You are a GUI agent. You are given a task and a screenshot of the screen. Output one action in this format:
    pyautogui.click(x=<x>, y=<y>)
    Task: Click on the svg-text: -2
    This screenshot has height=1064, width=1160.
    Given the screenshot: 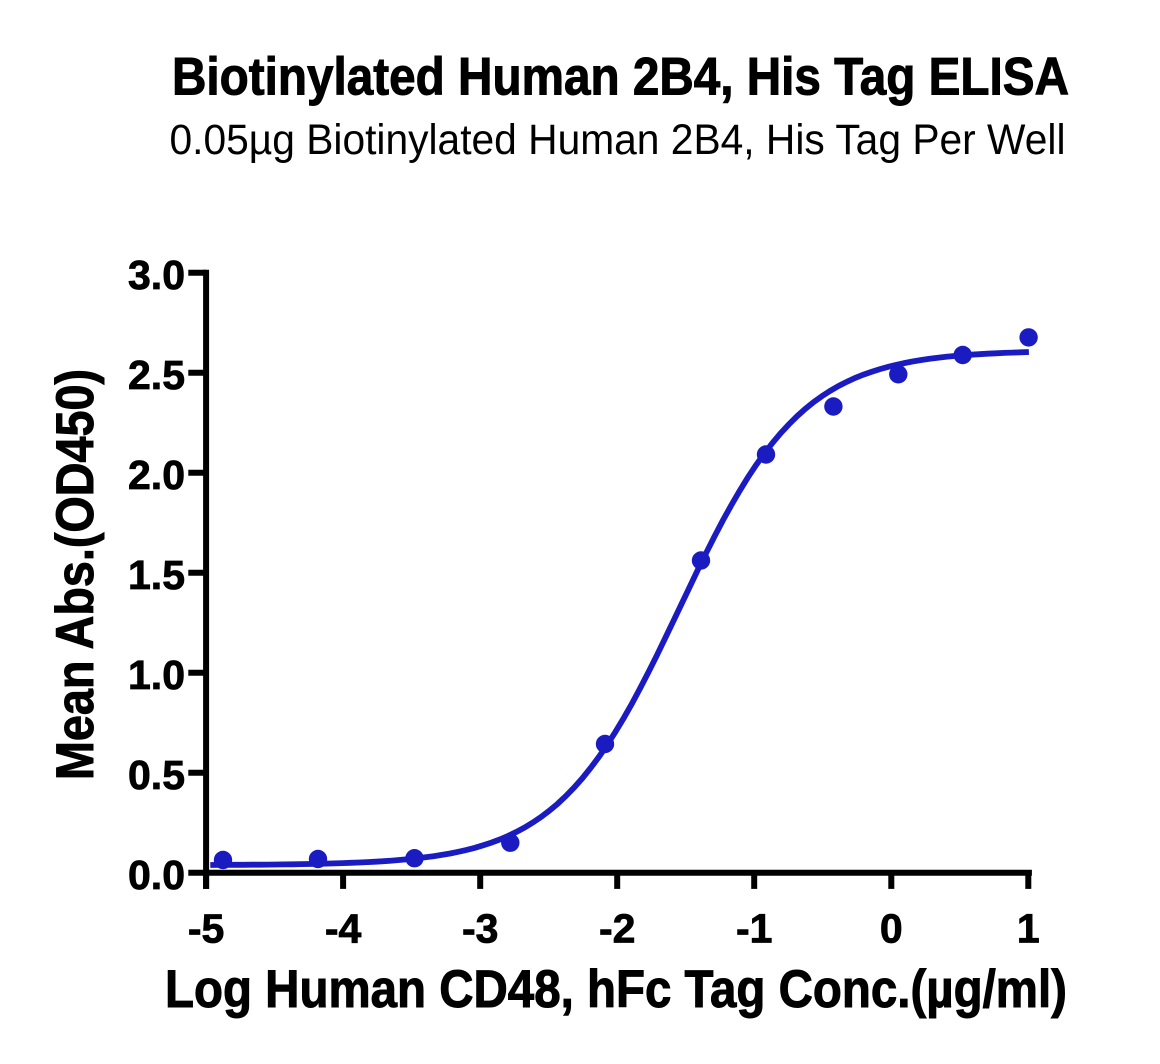 What is the action you would take?
    pyautogui.click(x=617, y=928)
    